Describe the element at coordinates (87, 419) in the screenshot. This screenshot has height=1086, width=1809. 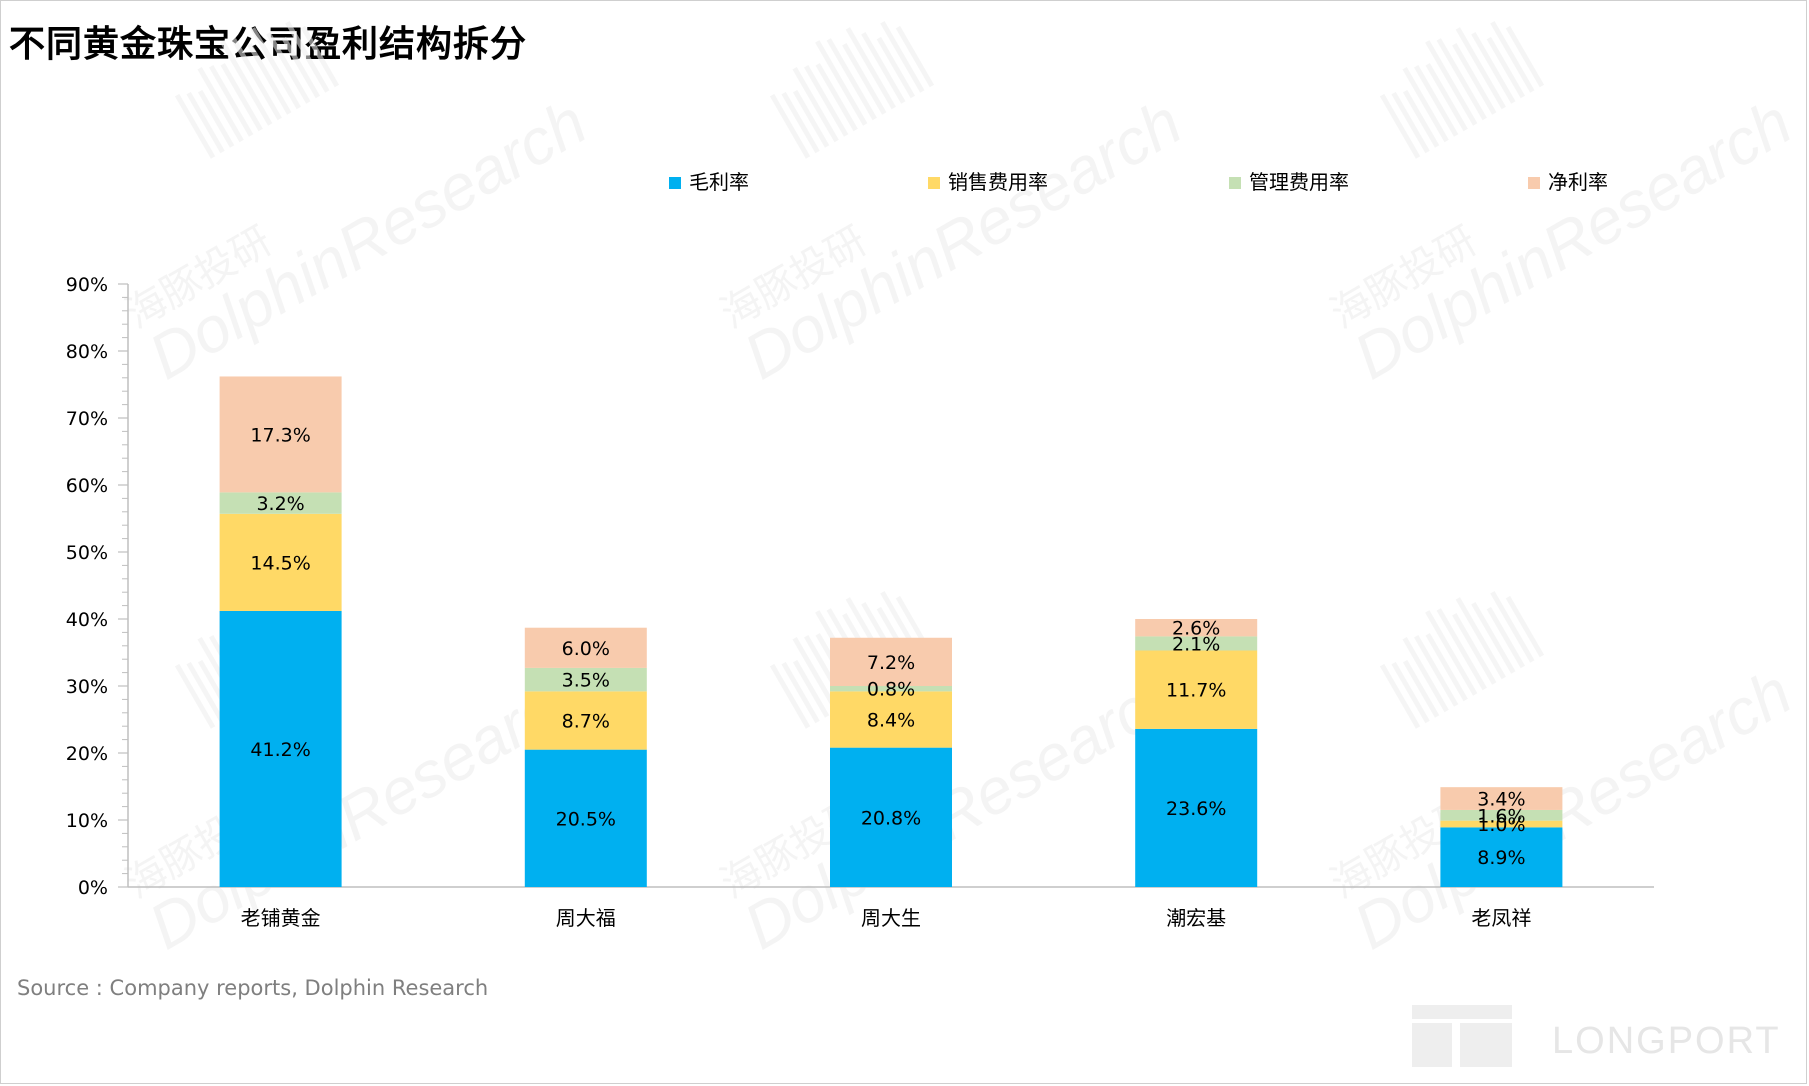
I see `y-tick-label: 70%` at that location.